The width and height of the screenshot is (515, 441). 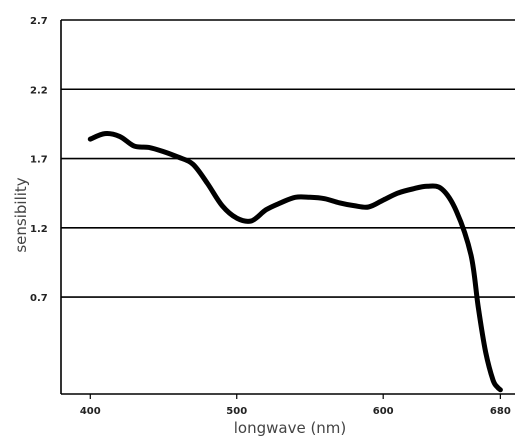 What do you see at coordinates (39, 160) in the screenshot?
I see `y-tick-label: 1.7` at bounding box center [39, 160].